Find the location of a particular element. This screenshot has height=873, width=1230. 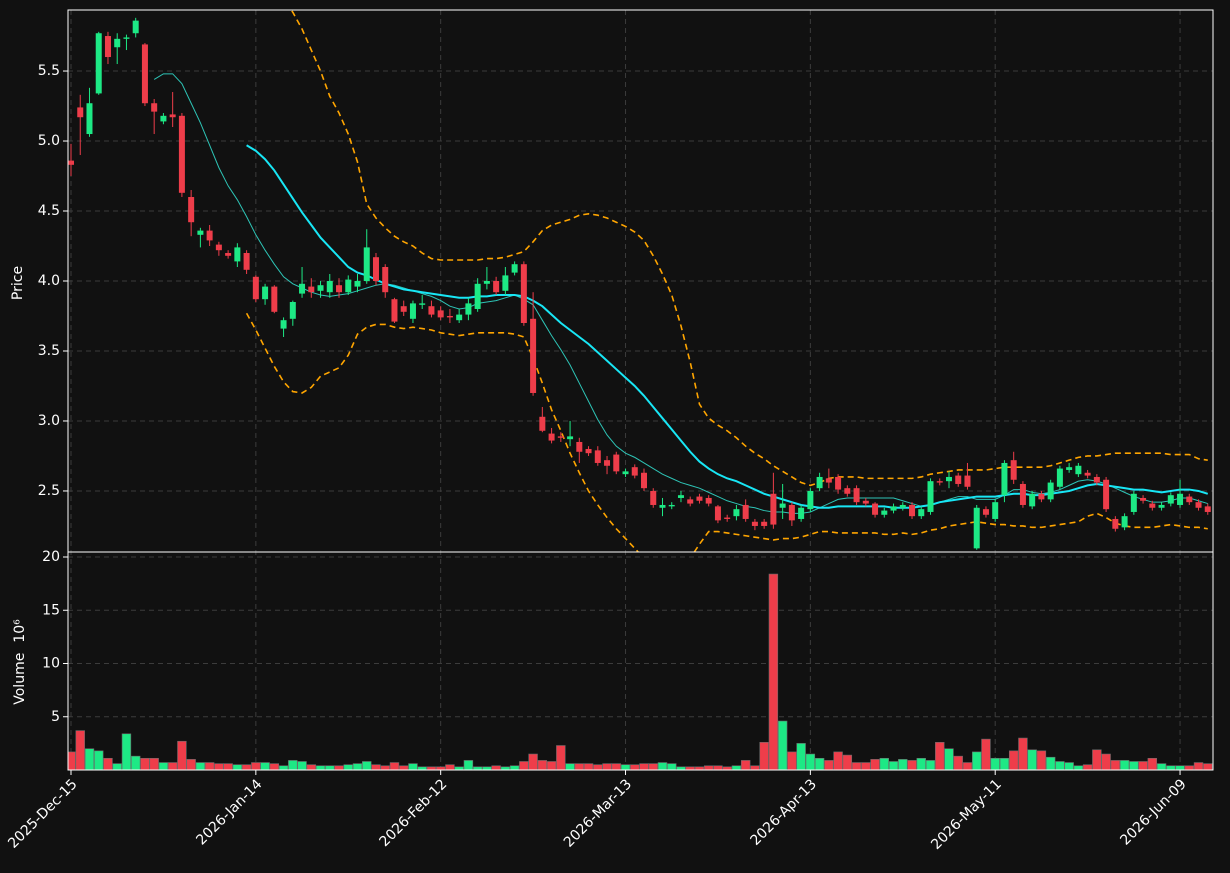

y-tick-label: 4.0 is located at coordinates (49, 281).